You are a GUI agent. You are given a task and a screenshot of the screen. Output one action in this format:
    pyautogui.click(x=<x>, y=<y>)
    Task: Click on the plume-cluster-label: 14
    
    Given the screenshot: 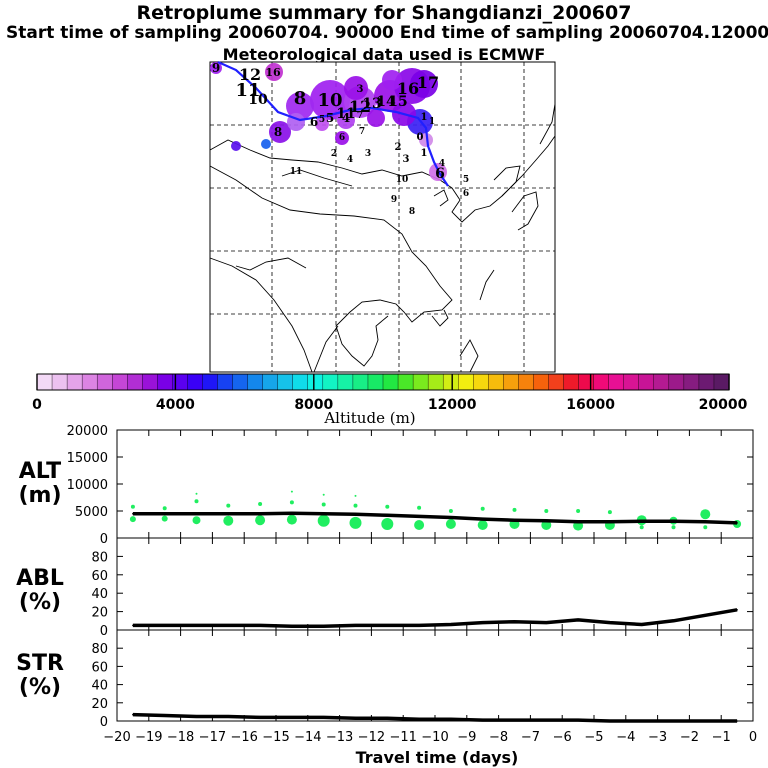 What is the action you would take?
    pyautogui.click(x=386, y=102)
    